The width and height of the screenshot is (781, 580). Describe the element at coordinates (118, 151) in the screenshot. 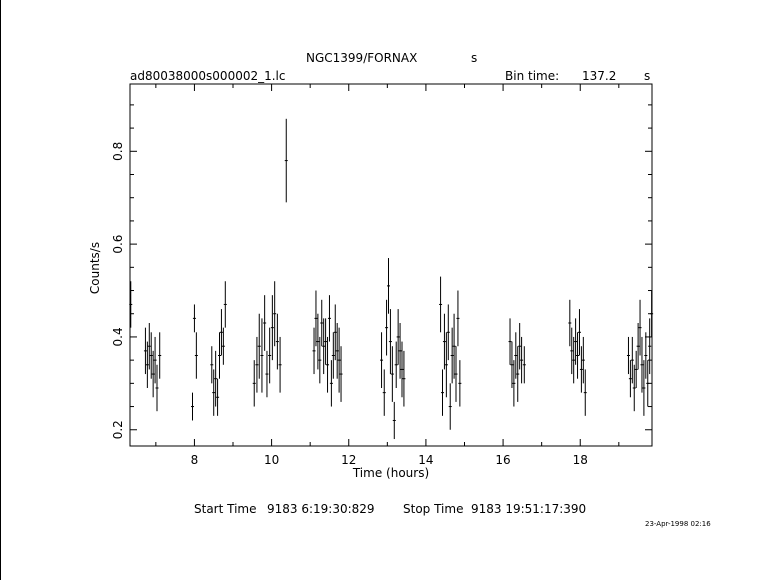

I see `y-tick-label: 0.8` at that location.